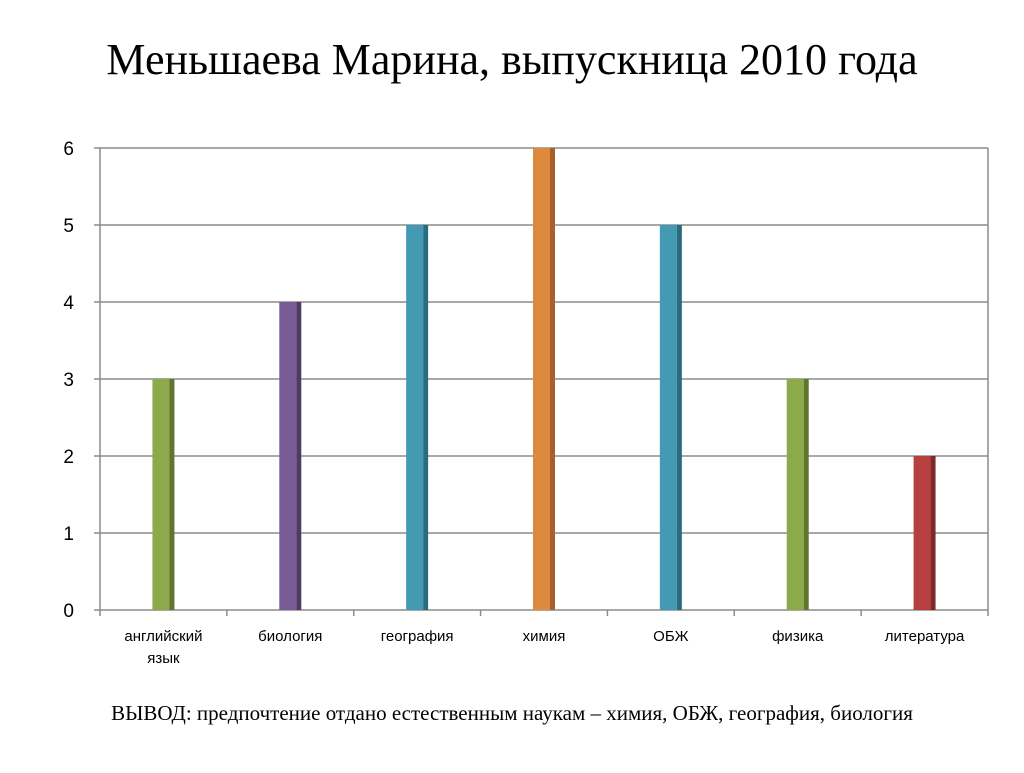  I want to click on y-tick-label: 0, so click(68, 611).